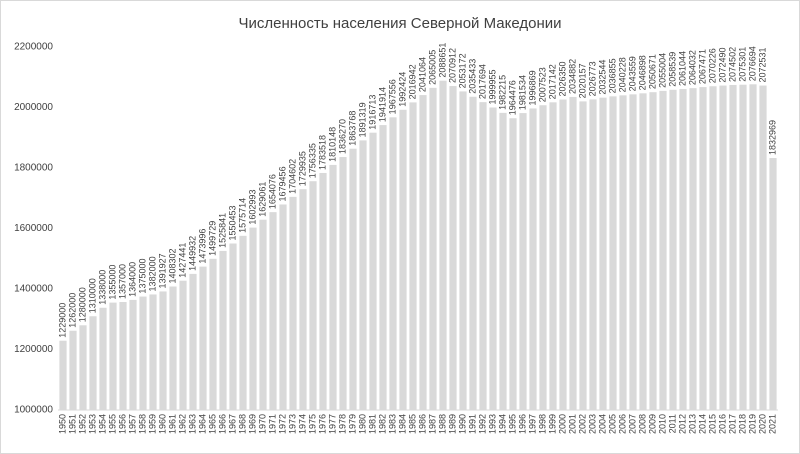 The width and height of the screenshot is (800, 454). Describe the element at coordinates (242, 424) in the screenshot. I see `x-tick-label: 1968` at that location.